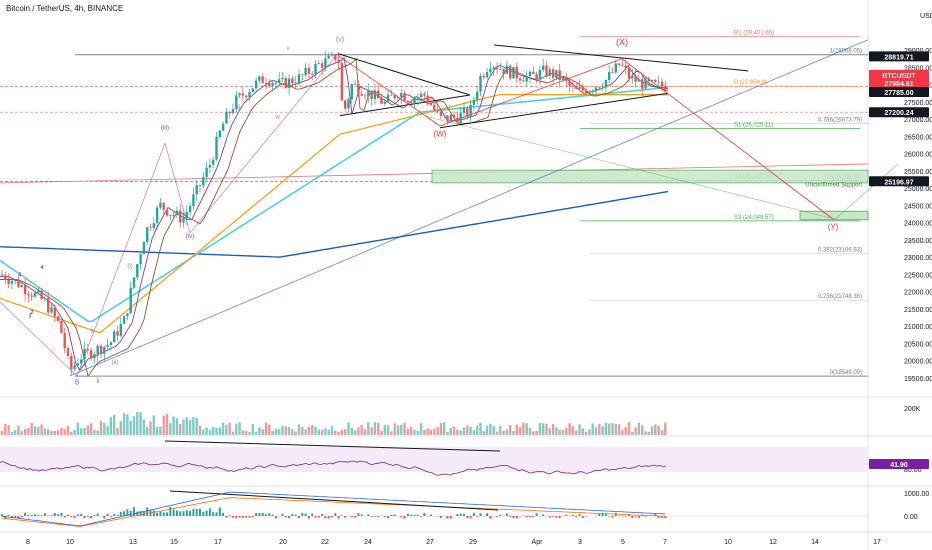 This screenshot has width=932, height=550. What do you see at coordinates (750, 83) in the screenshot?
I see `pivot-level-label: P (27,954.9)` at bounding box center [750, 83].